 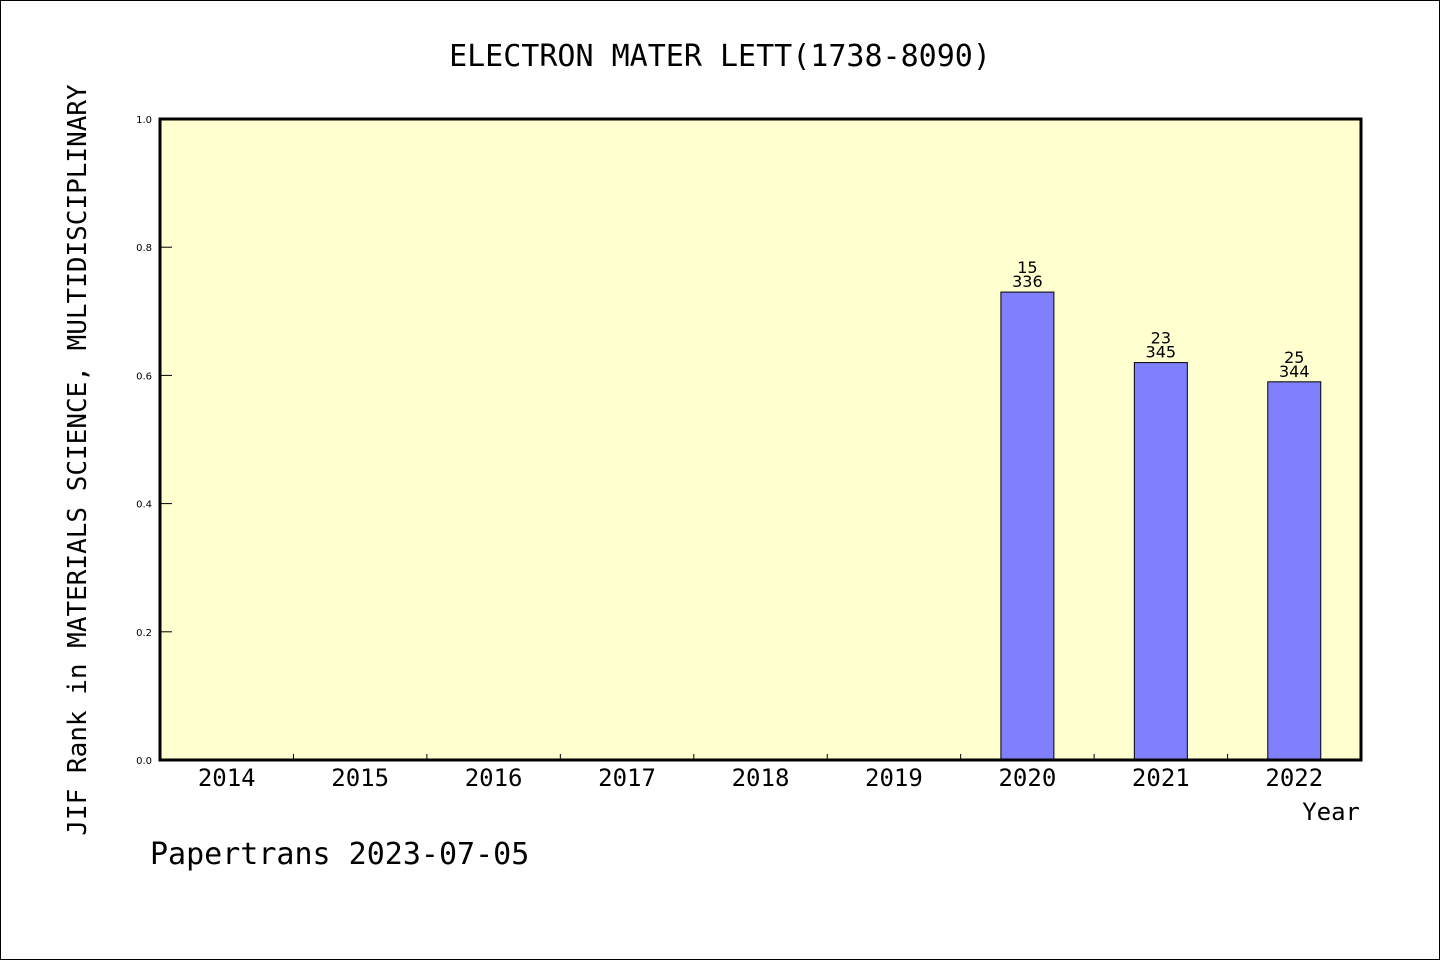 What do you see at coordinates (1161, 352) in the screenshot?
I see `bar-label-total: 345` at bounding box center [1161, 352].